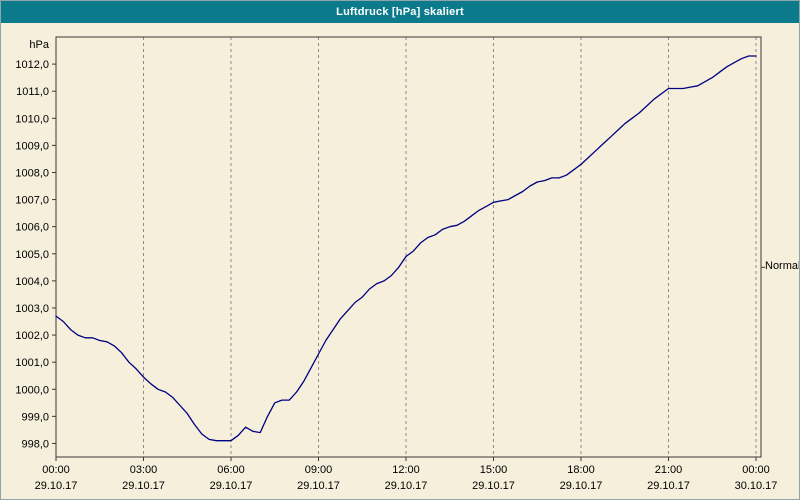 This screenshot has width=800, height=500. What do you see at coordinates (32, 173) in the screenshot?
I see `y-tick-label: 1008,0` at bounding box center [32, 173].